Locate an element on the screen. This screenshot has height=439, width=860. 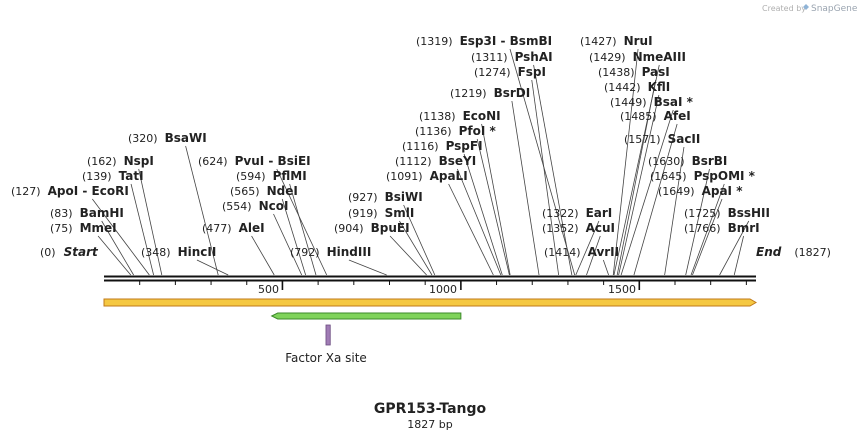
site-label-bsrdi: (1219) BsrDI is located at coordinates (490, 93).